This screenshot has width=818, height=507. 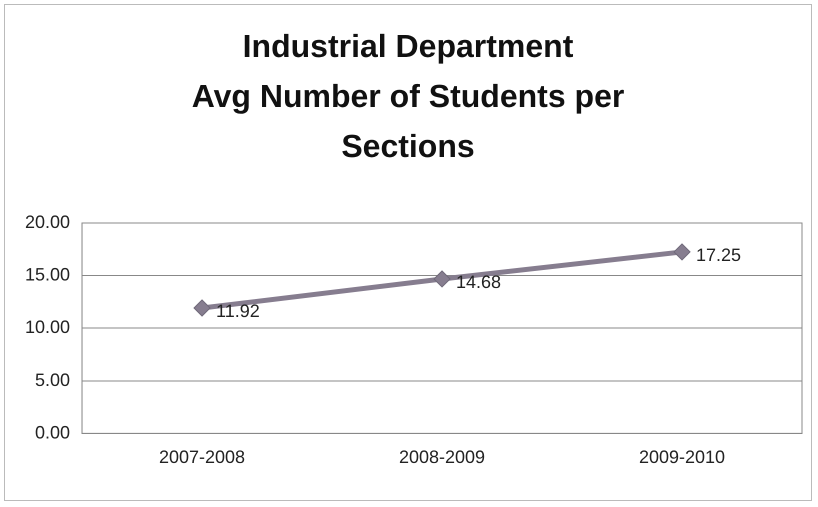 I want to click on y-tick-label: 20.00, so click(x=47, y=222).